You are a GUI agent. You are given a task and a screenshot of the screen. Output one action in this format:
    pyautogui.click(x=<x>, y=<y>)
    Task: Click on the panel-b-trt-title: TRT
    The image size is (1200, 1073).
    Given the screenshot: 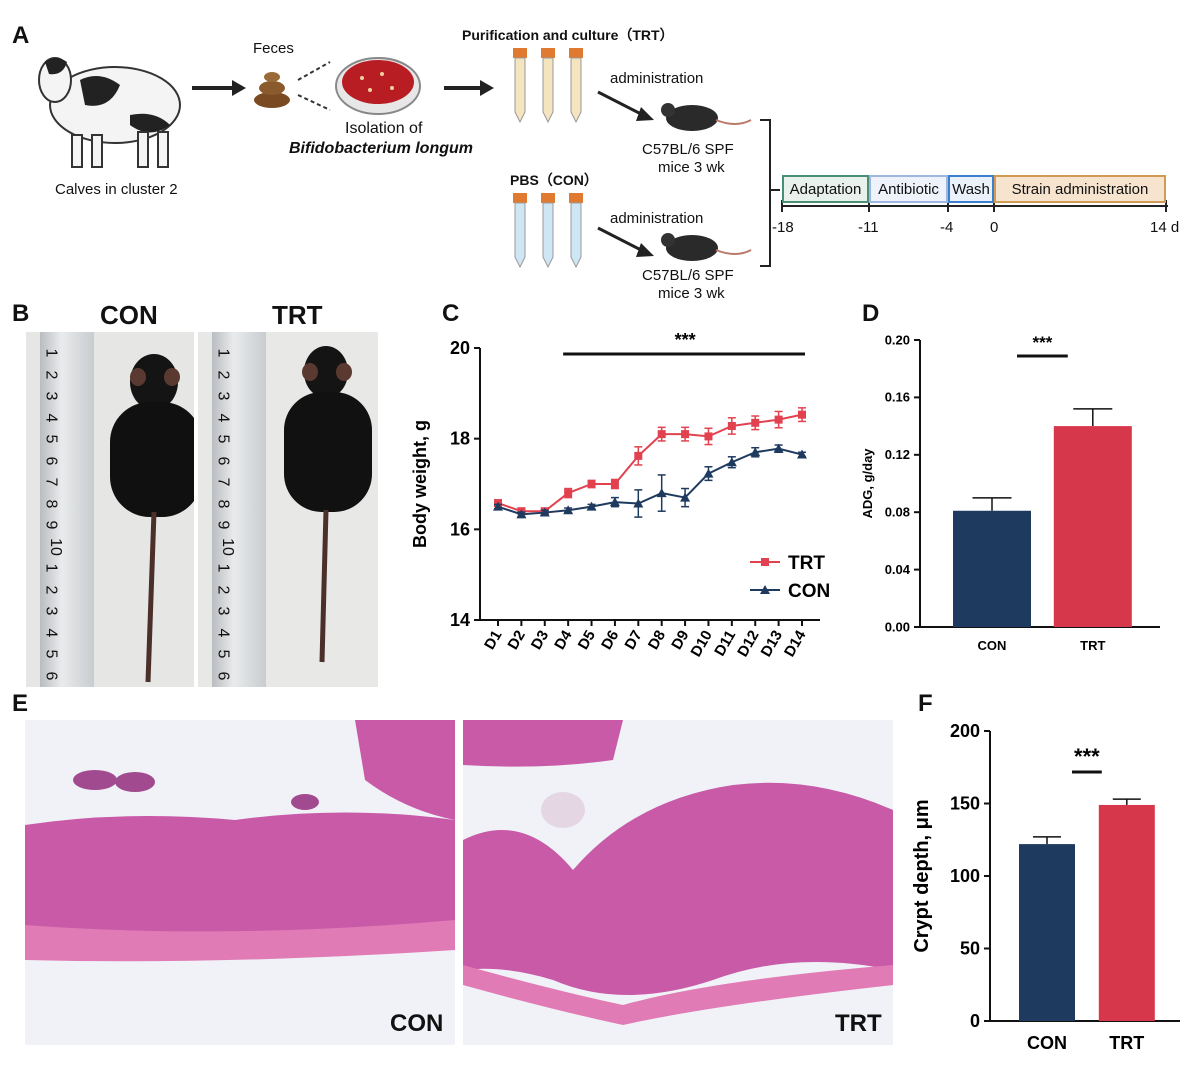 What is the action you would take?
    pyautogui.click(x=297, y=315)
    